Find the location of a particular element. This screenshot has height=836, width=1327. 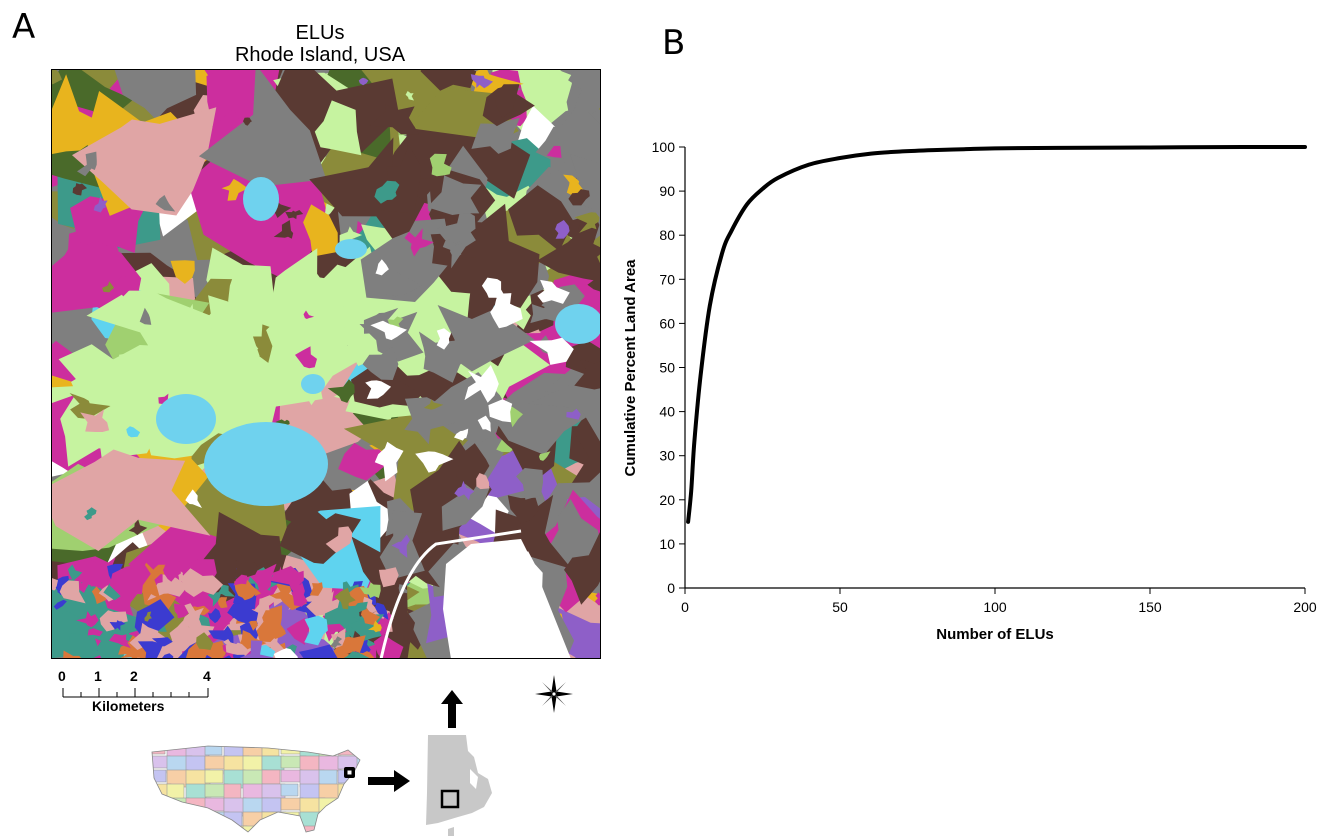

x-tick-label: 100 is located at coordinates (995, 607).